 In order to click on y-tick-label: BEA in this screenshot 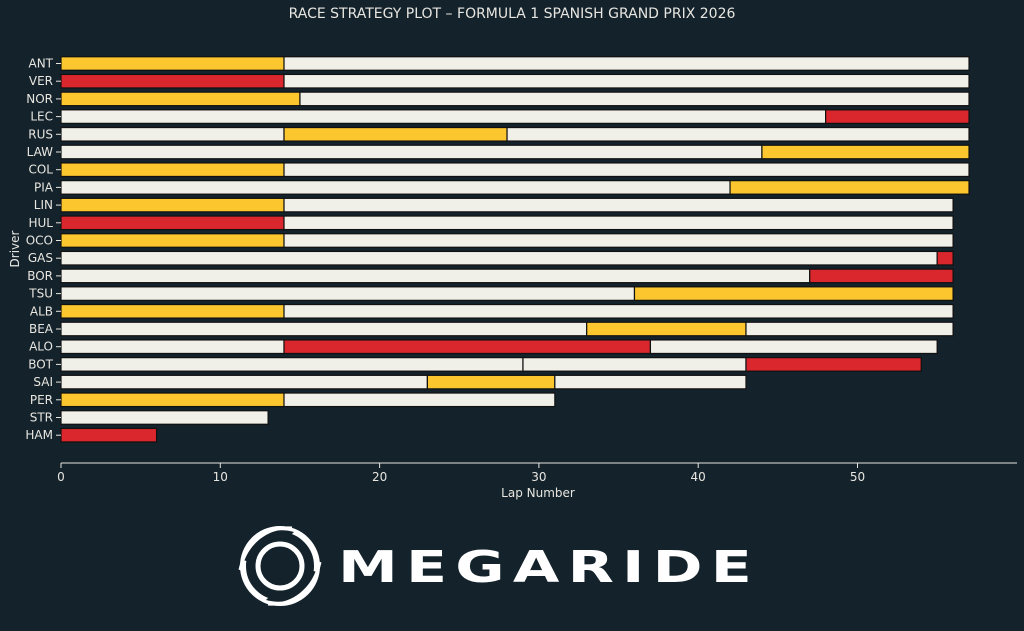, I will do `click(41, 329)`.